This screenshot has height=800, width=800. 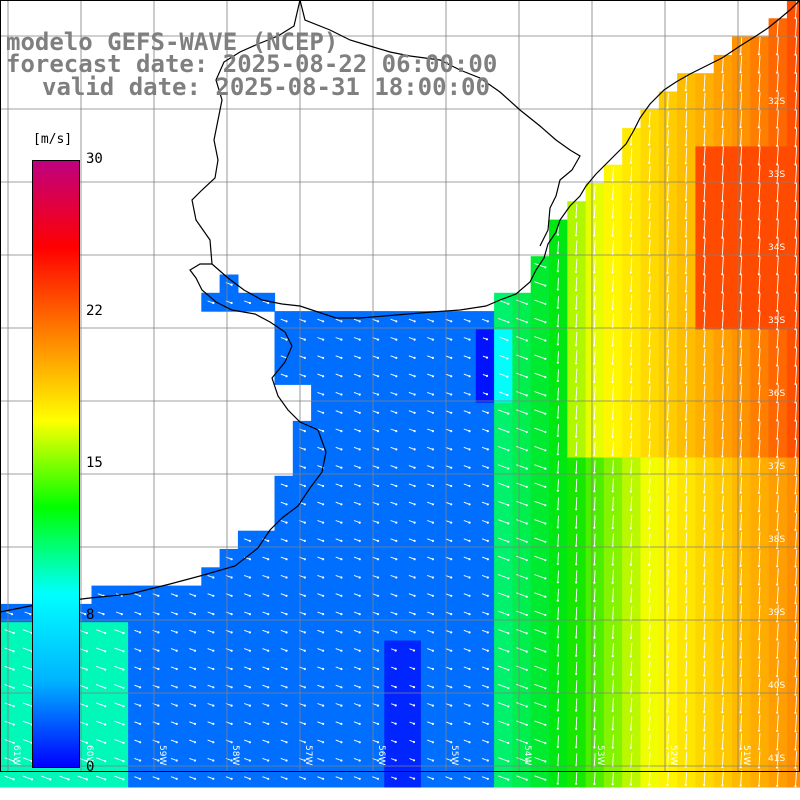 What do you see at coordinates (527, 755) in the screenshot?
I see `longitude-label: 54W` at bounding box center [527, 755].